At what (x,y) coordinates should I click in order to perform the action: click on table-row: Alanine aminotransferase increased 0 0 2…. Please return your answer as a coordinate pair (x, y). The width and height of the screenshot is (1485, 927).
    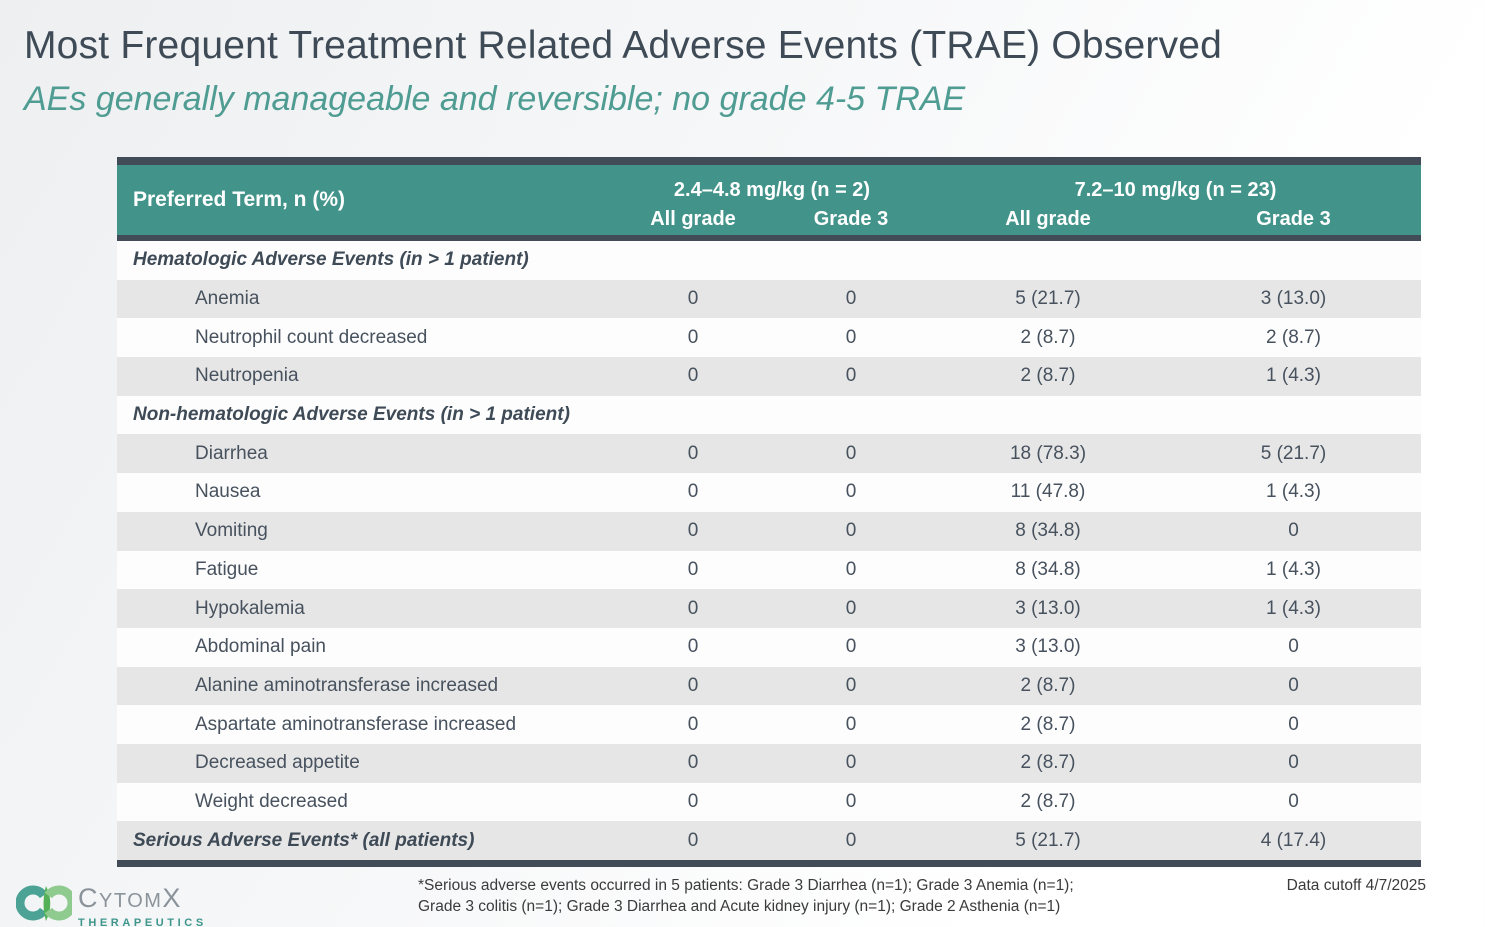
    Looking at the image, I should click on (769, 686).